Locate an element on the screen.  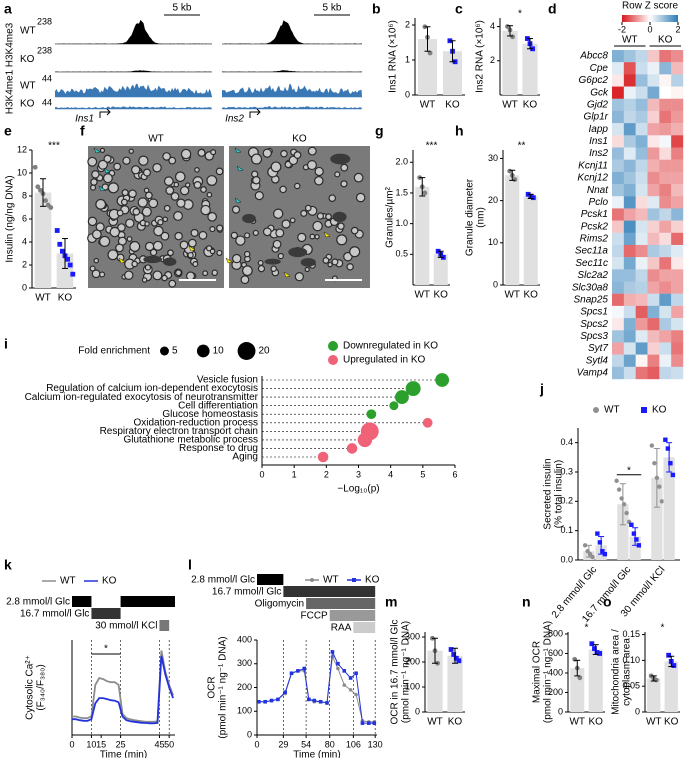
y-tick-label: 0.4 is located at coordinates (566, 442).